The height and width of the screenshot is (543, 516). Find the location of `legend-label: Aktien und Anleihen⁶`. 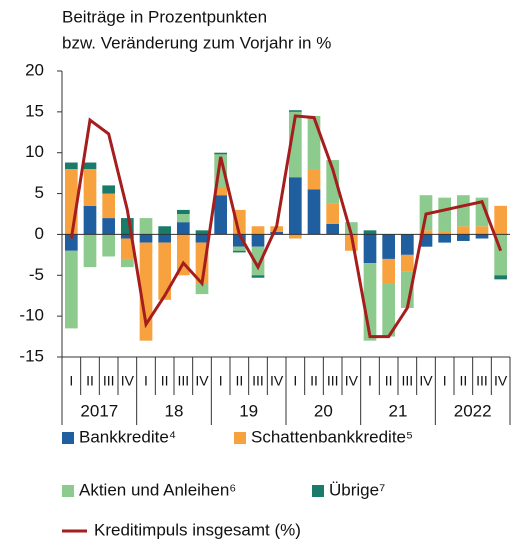

legend-label: Aktien und Anleihen⁶ is located at coordinates (157, 489).